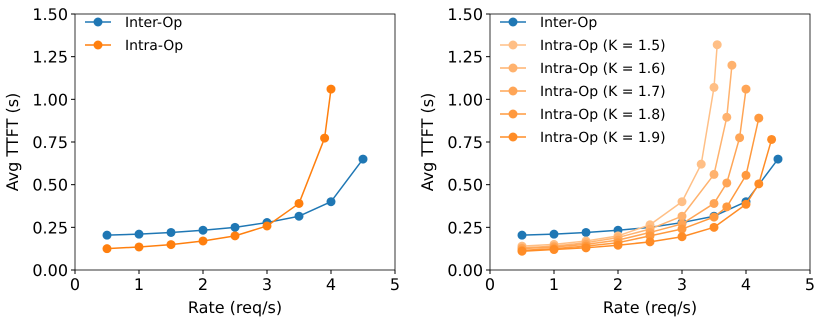 Image resolution: width=830 pixels, height=323 pixels. I want to click on legend-label: Intra-Op (K = 1.5), so click(603, 46).